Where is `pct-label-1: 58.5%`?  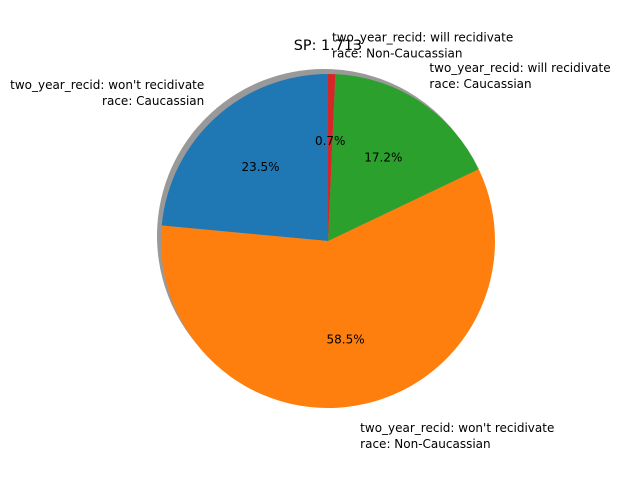
pct-label-1: 58.5% is located at coordinates (345, 340).